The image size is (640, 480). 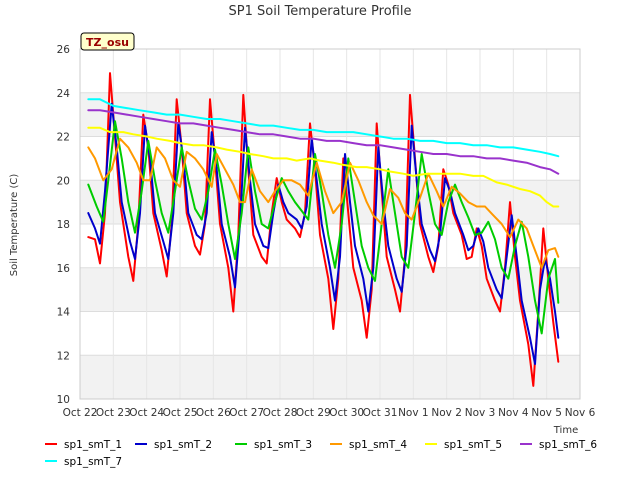 I want to click on chart-title: SP1 Soil Temperature Profile, so click(x=320, y=11).